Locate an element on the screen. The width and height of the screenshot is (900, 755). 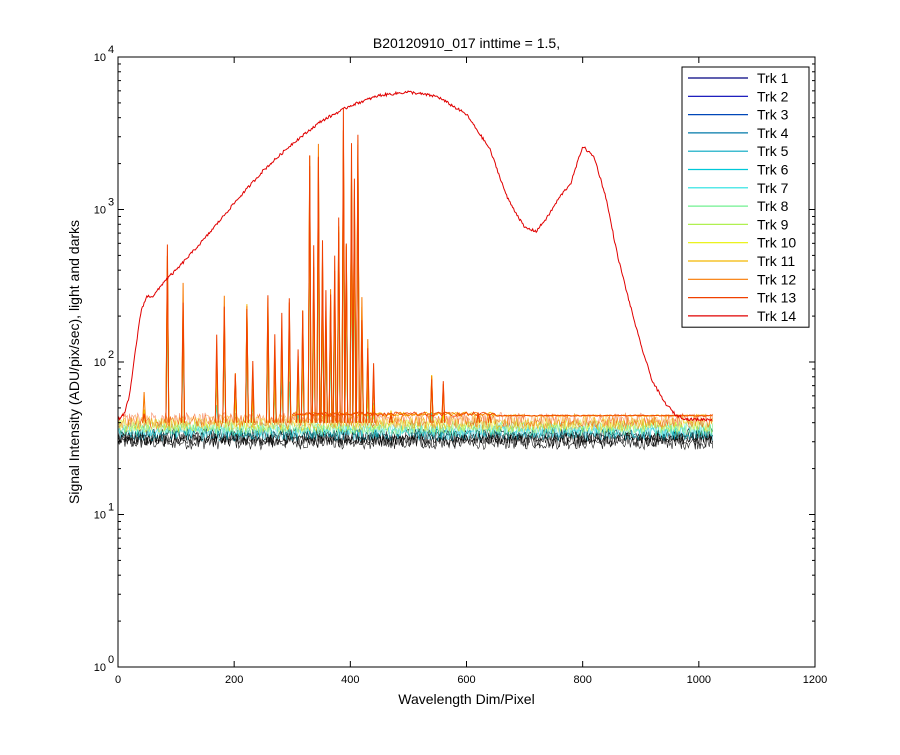
x-tick-label: 1200 is located at coordinates (815, 680).